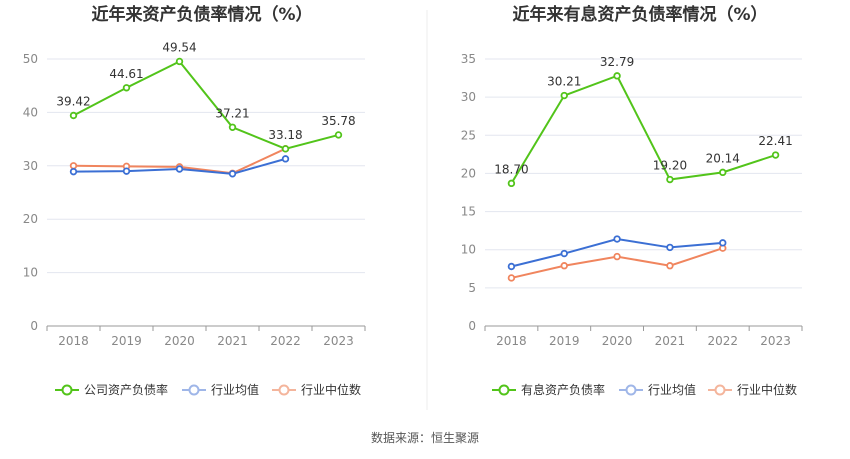  What do you see at coordinates (472, 288) in the screenshot?
I see `y-tick-label-right: 5` at bounding box center [472, 288].